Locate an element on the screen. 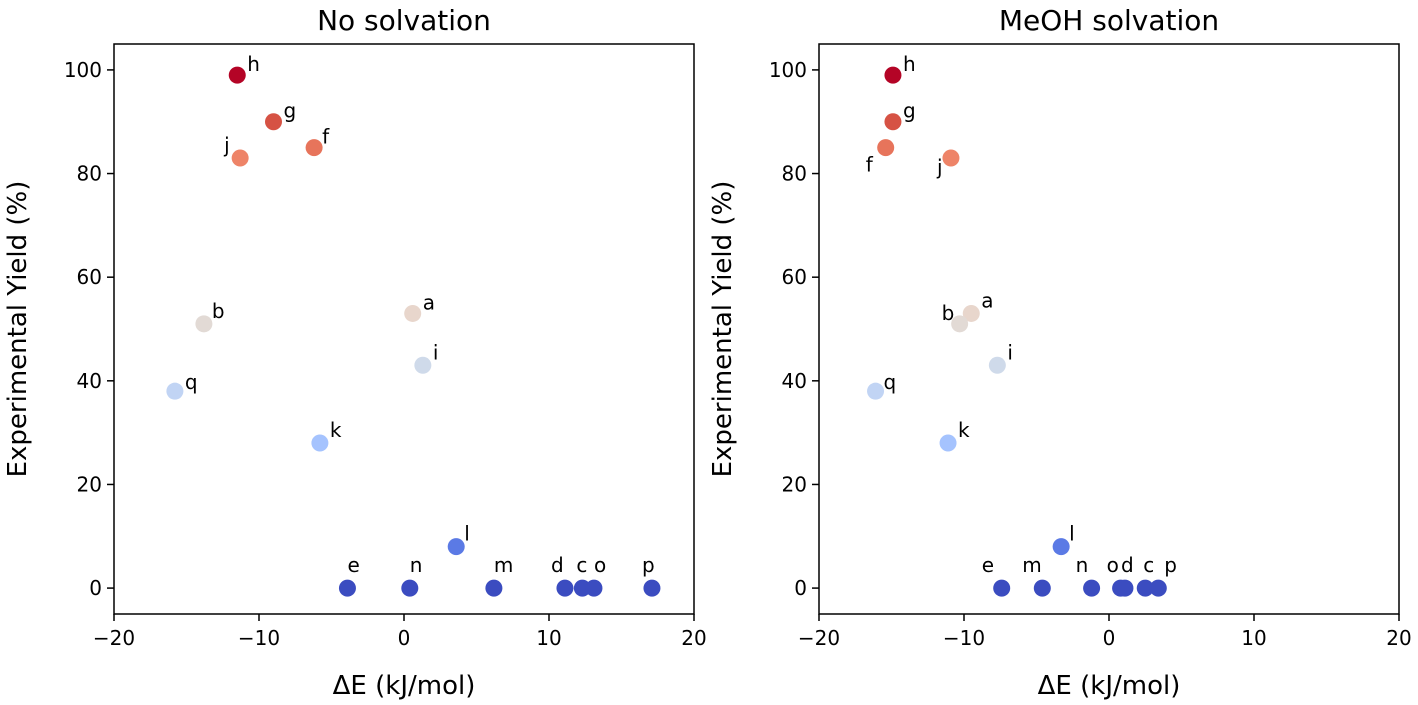 This screenshot has width=1418, height=705. meoh-solvation-point-label-f: f is located at coordinates (870, 165).